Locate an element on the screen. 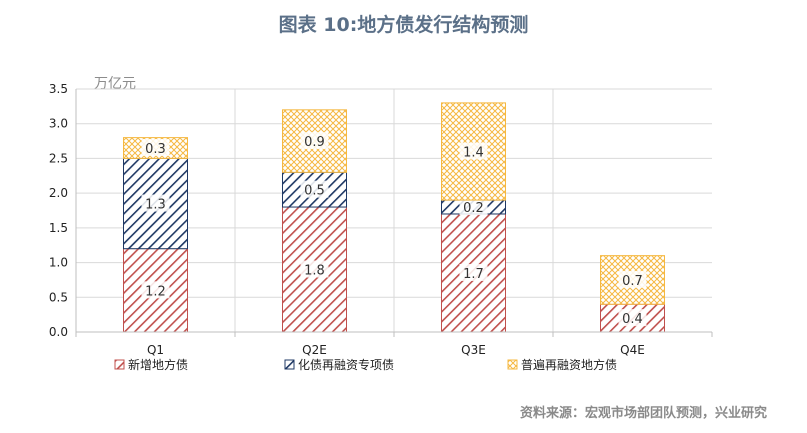 The image size is (807, 433). data-label: 0.4 is located at coordinates (632, 319).